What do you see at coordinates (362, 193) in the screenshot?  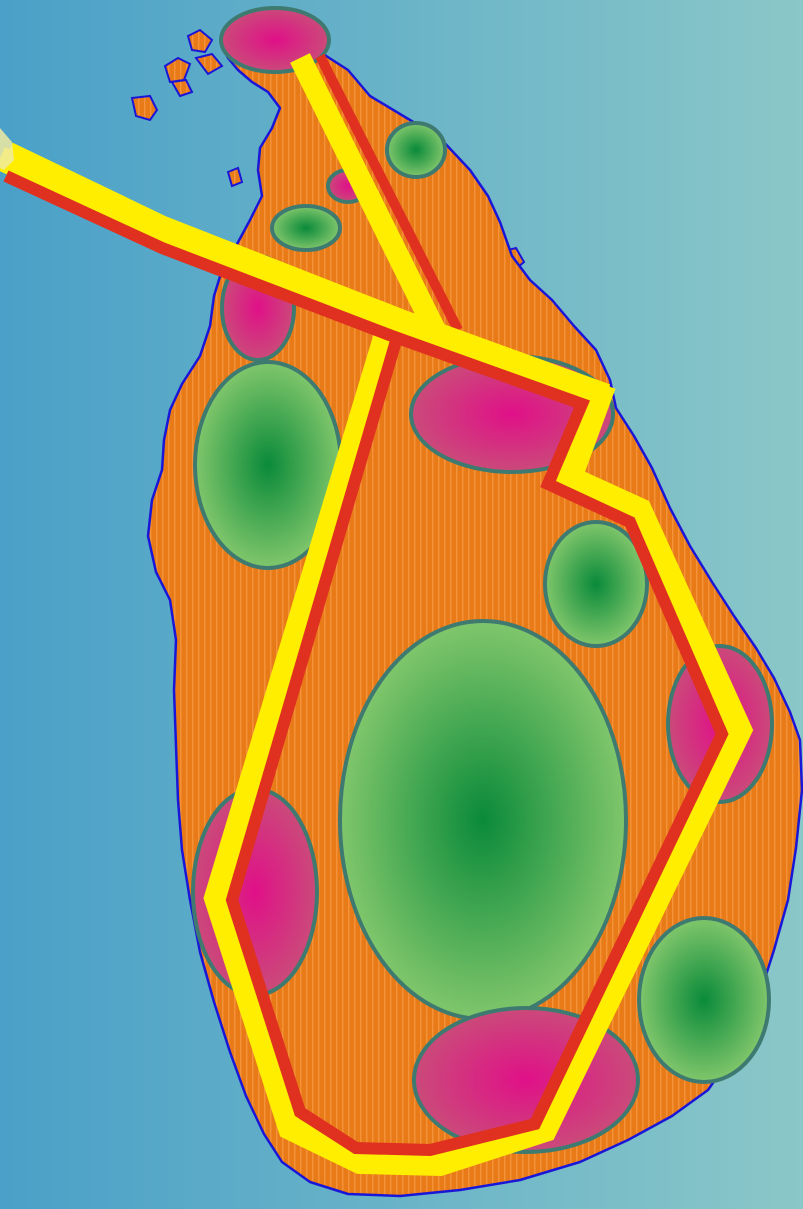 I see `route-north-branch-top` at bounding box center [362, 193].